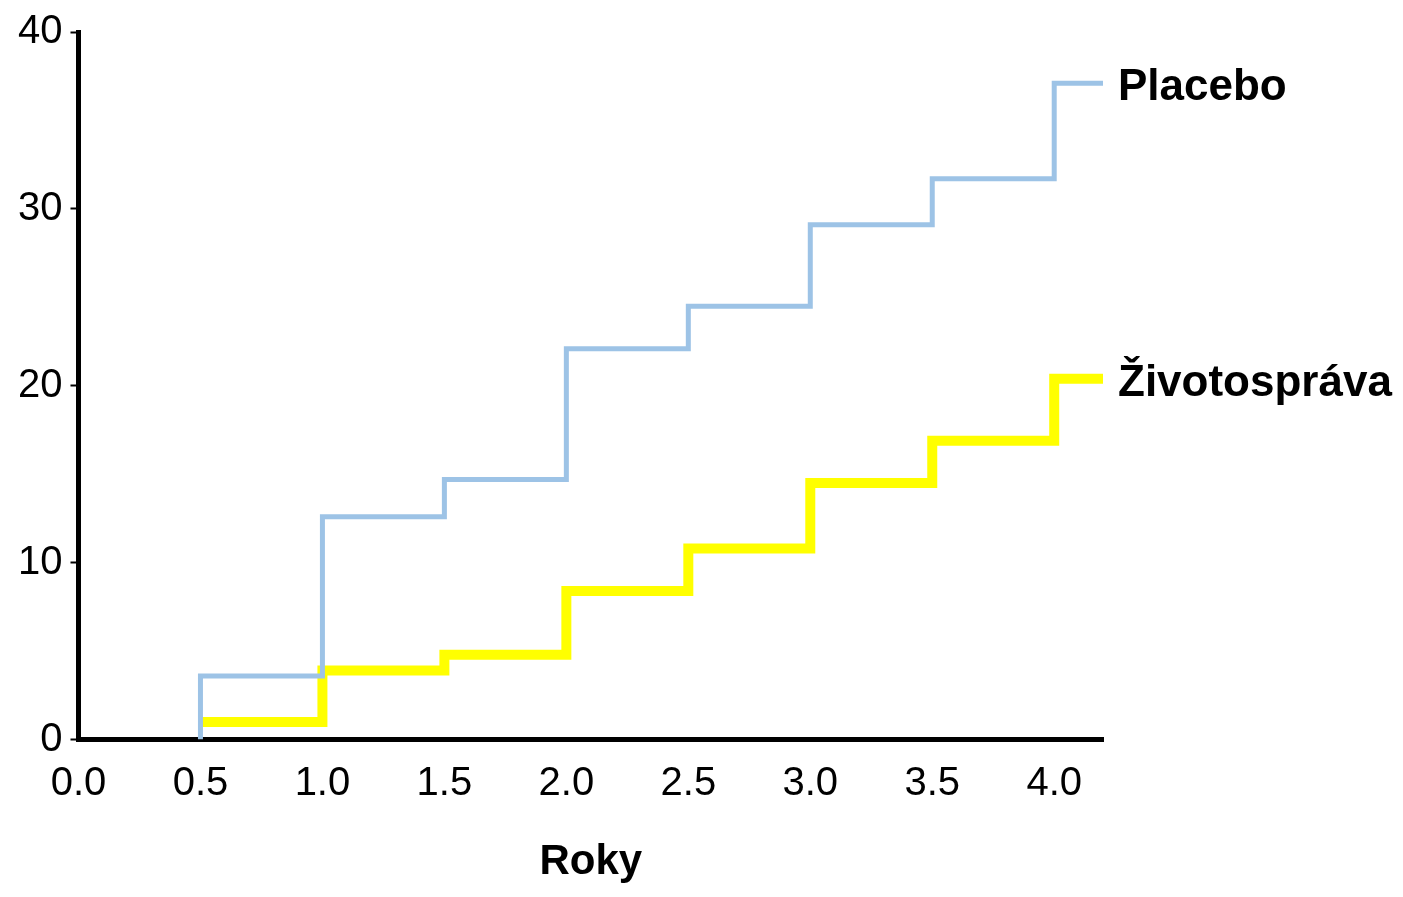 This screenshot has height=897, width=1403. I want to click on x-tick-label: 3.0, so click(810, 780).